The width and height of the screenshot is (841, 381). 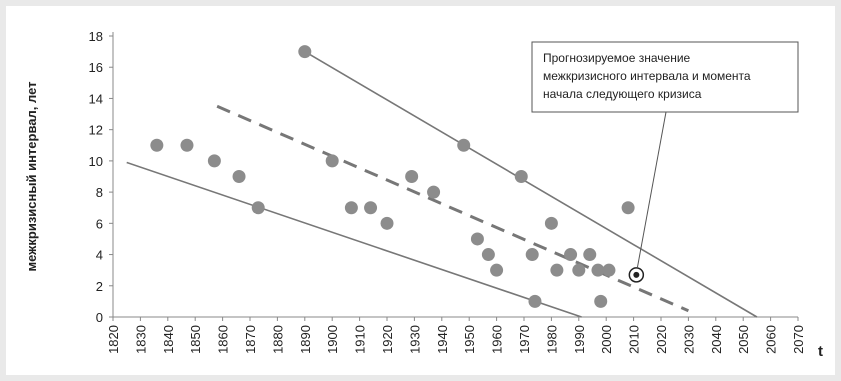 What do you see at coordinates (798, 339) in the screenshot?
I see `x-tick-label: 2070` at bounding box center [798, 339].